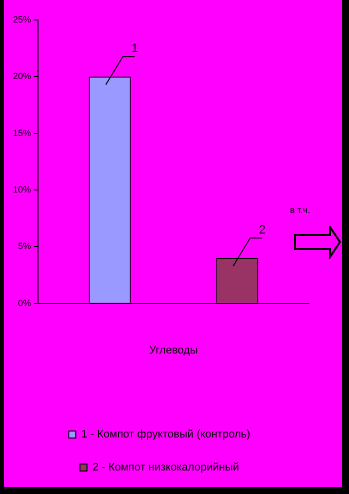 The width and height of the screenshot is (349, 494). Describe the element at coordinates (165, 434) in the screenshot. I see `legend-label: 1 - Компот фруктовый (контроль)` at that location.